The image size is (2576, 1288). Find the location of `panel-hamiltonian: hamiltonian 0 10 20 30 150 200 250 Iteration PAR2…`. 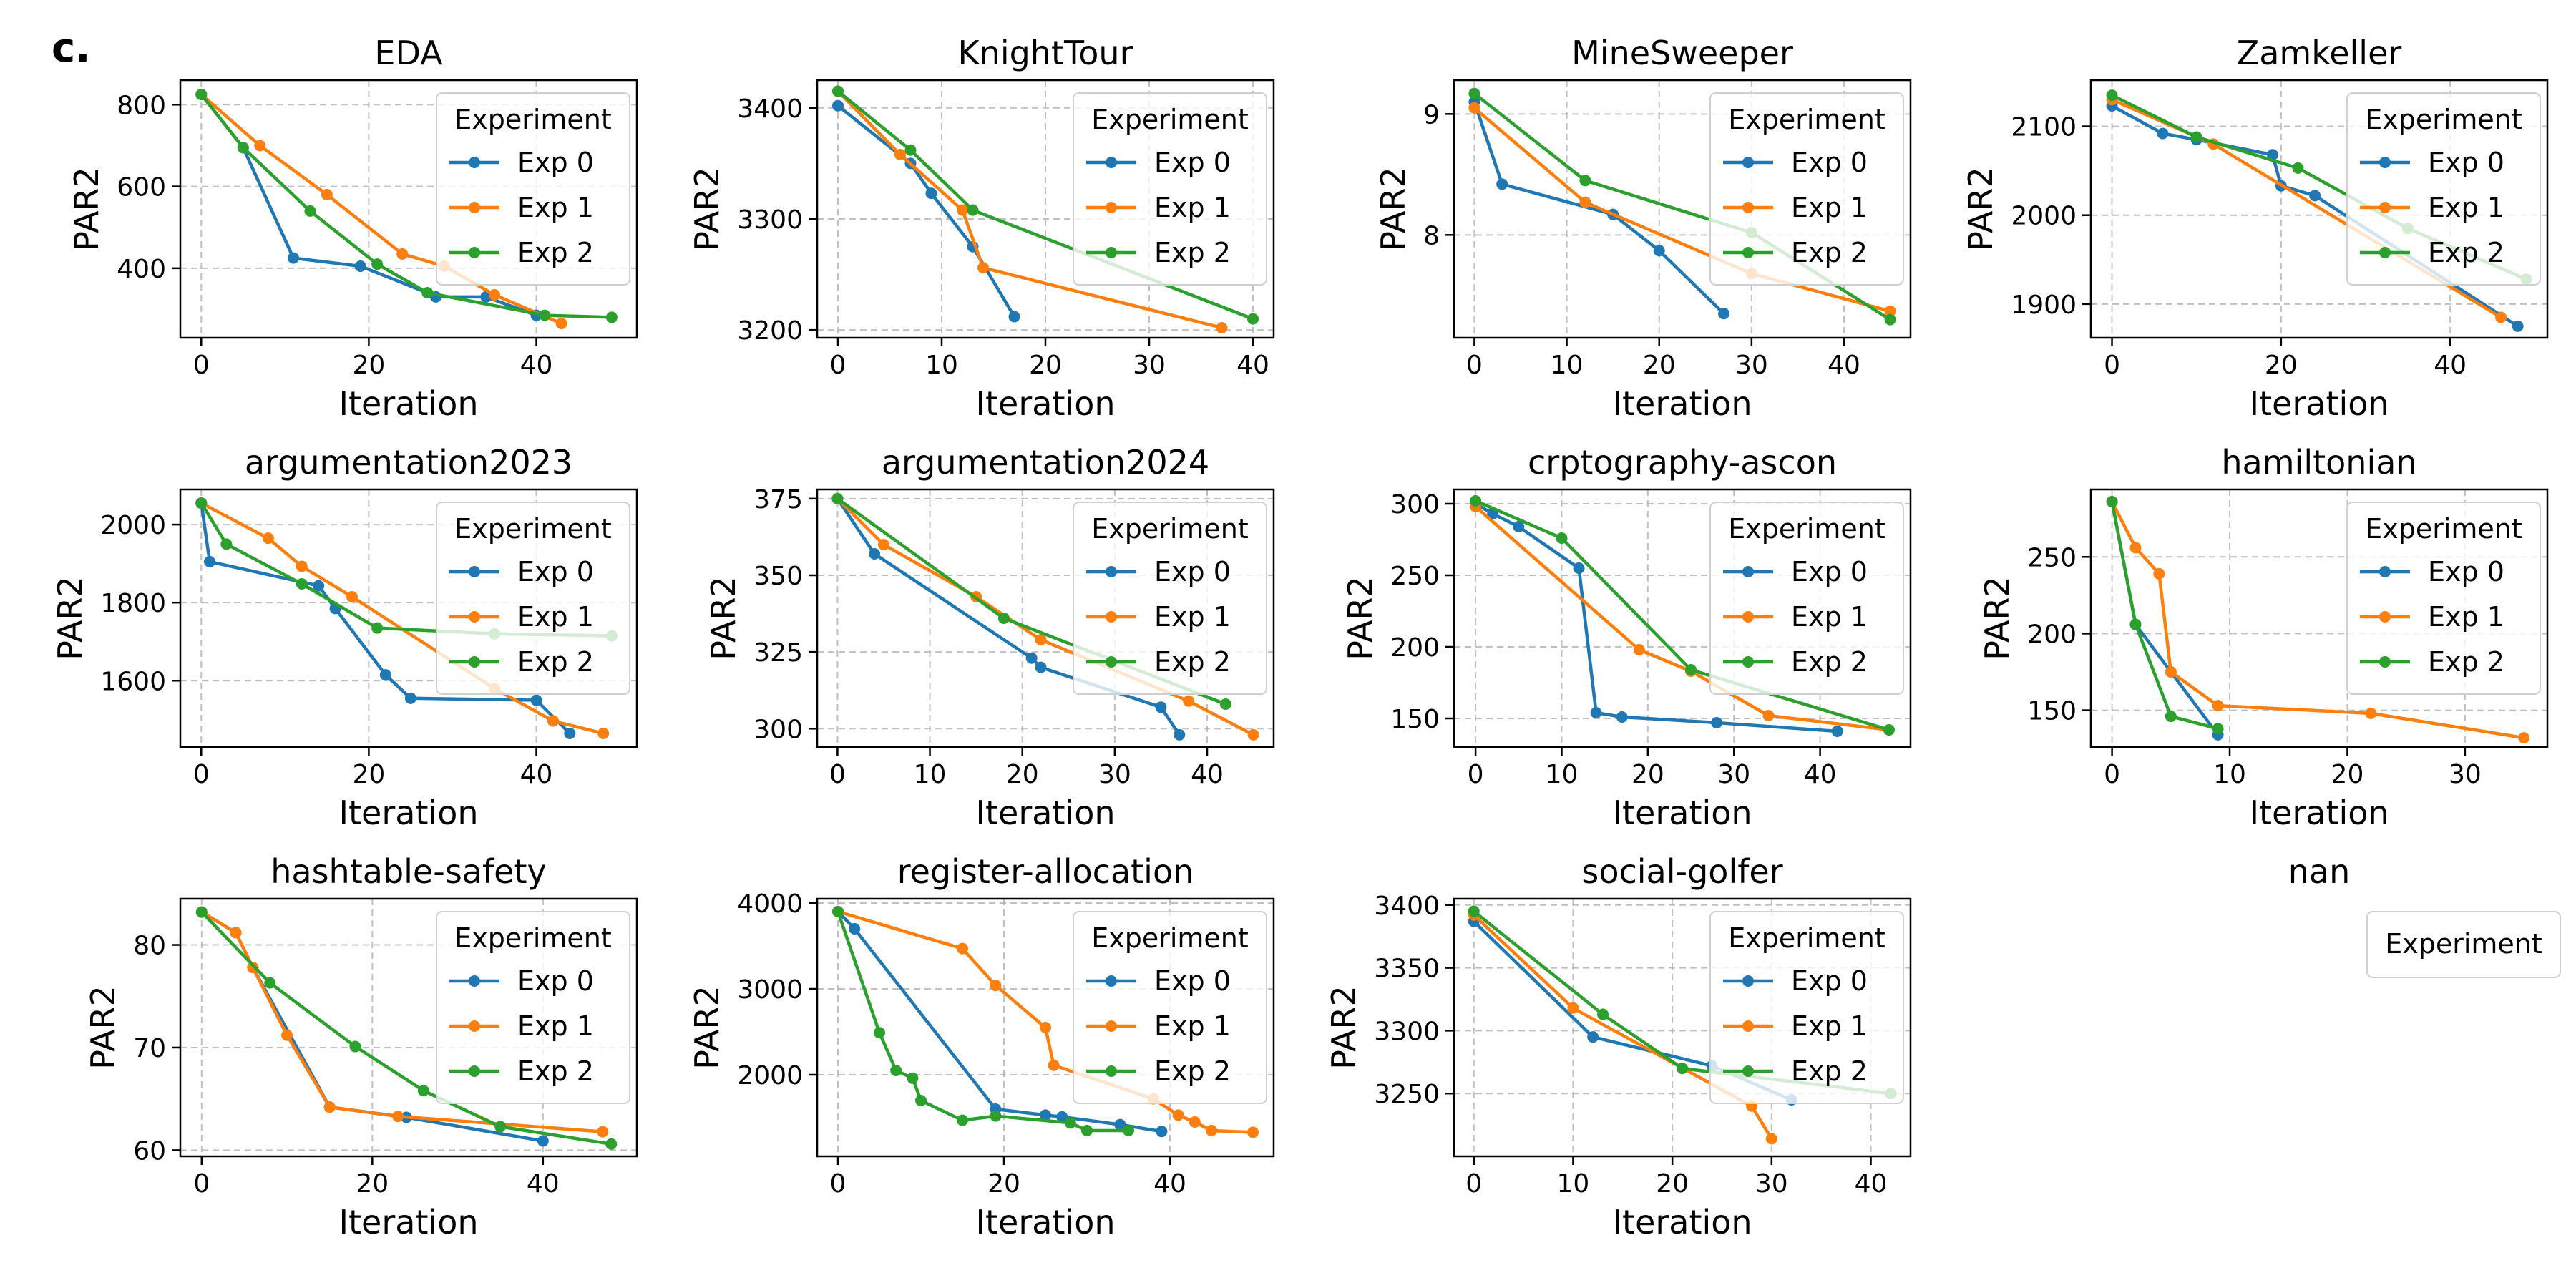

panel-hamiltonian: hamiltonian 0 10 20 30 150 200 250 Iteration PAR2… is located at coordinates (2263, 637).